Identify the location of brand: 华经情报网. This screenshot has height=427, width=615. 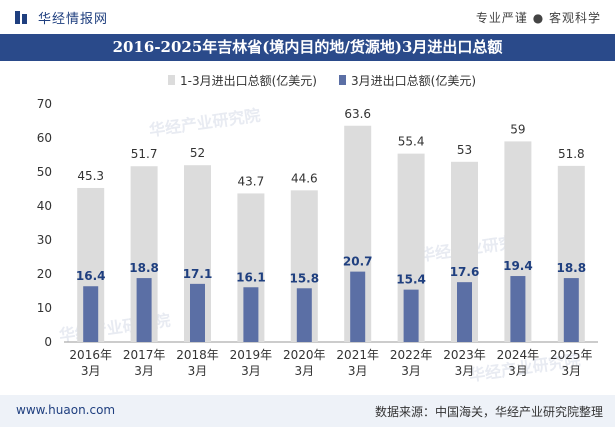
(61, 17).